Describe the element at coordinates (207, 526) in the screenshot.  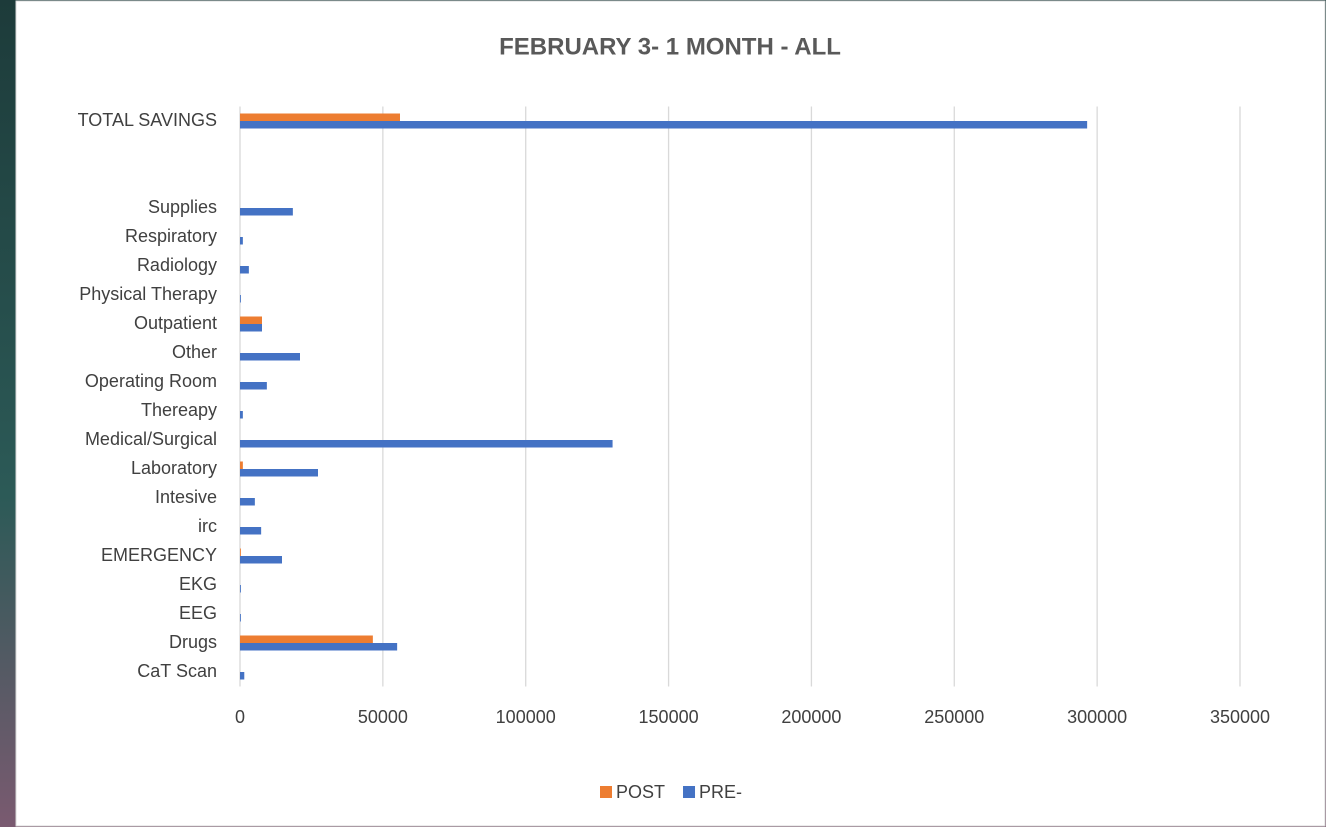
I see `y-tick-label: irc` at that location.